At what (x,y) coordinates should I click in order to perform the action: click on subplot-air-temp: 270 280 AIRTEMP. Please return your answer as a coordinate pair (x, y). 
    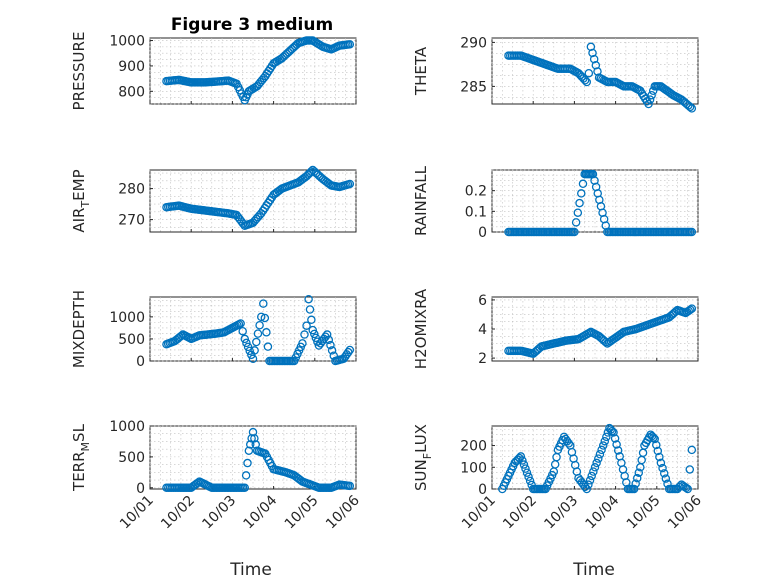
    Looking at the image, I should click on (213, 199).